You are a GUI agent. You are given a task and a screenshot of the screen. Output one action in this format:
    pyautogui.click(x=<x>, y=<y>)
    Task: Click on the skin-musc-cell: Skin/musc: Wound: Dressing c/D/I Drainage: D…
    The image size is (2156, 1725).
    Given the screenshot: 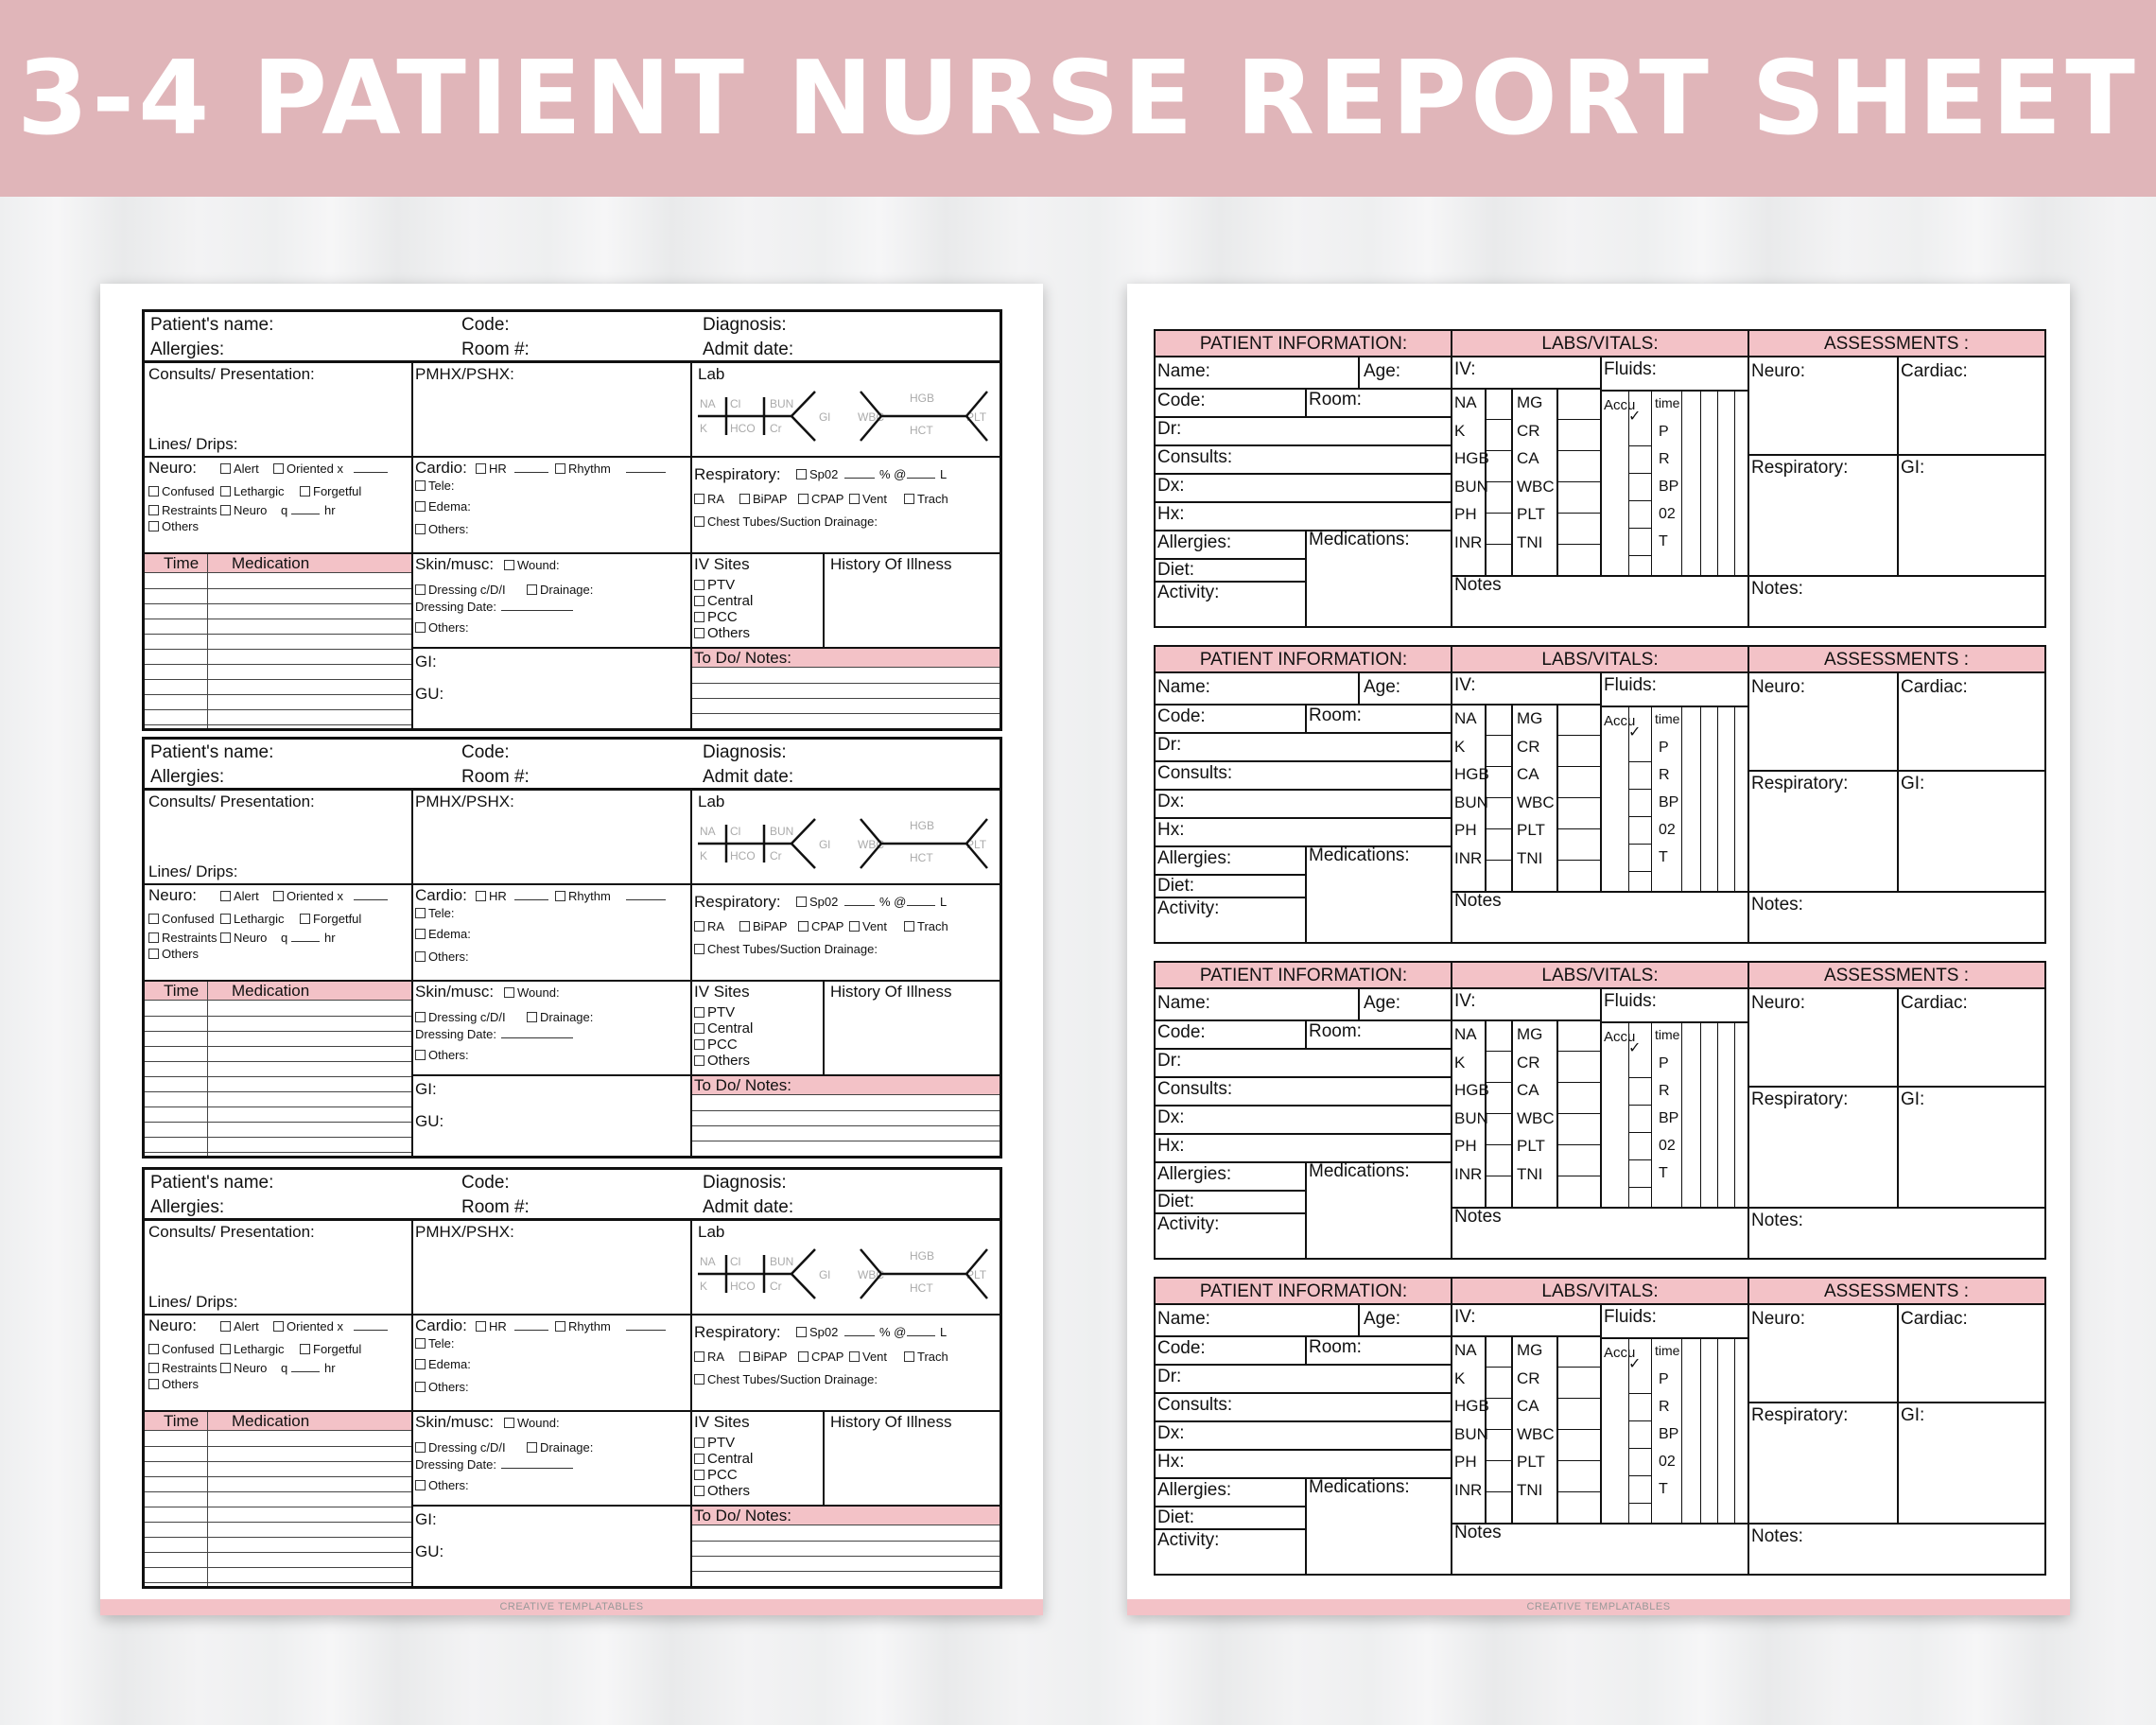 What is the action you would take?
    pyautogui.click(x=552, y=601)
    